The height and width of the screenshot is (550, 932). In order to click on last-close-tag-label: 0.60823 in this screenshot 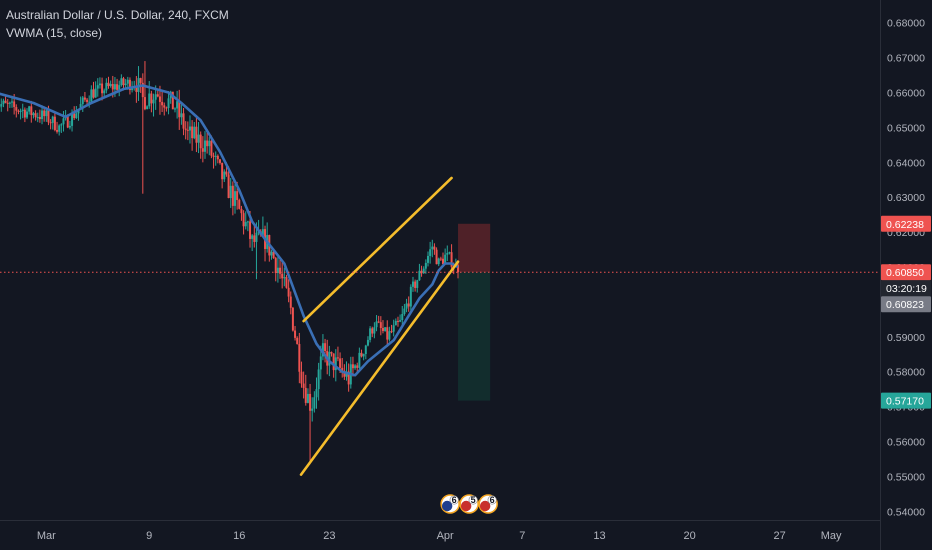, I will do `click(905, 305)`.